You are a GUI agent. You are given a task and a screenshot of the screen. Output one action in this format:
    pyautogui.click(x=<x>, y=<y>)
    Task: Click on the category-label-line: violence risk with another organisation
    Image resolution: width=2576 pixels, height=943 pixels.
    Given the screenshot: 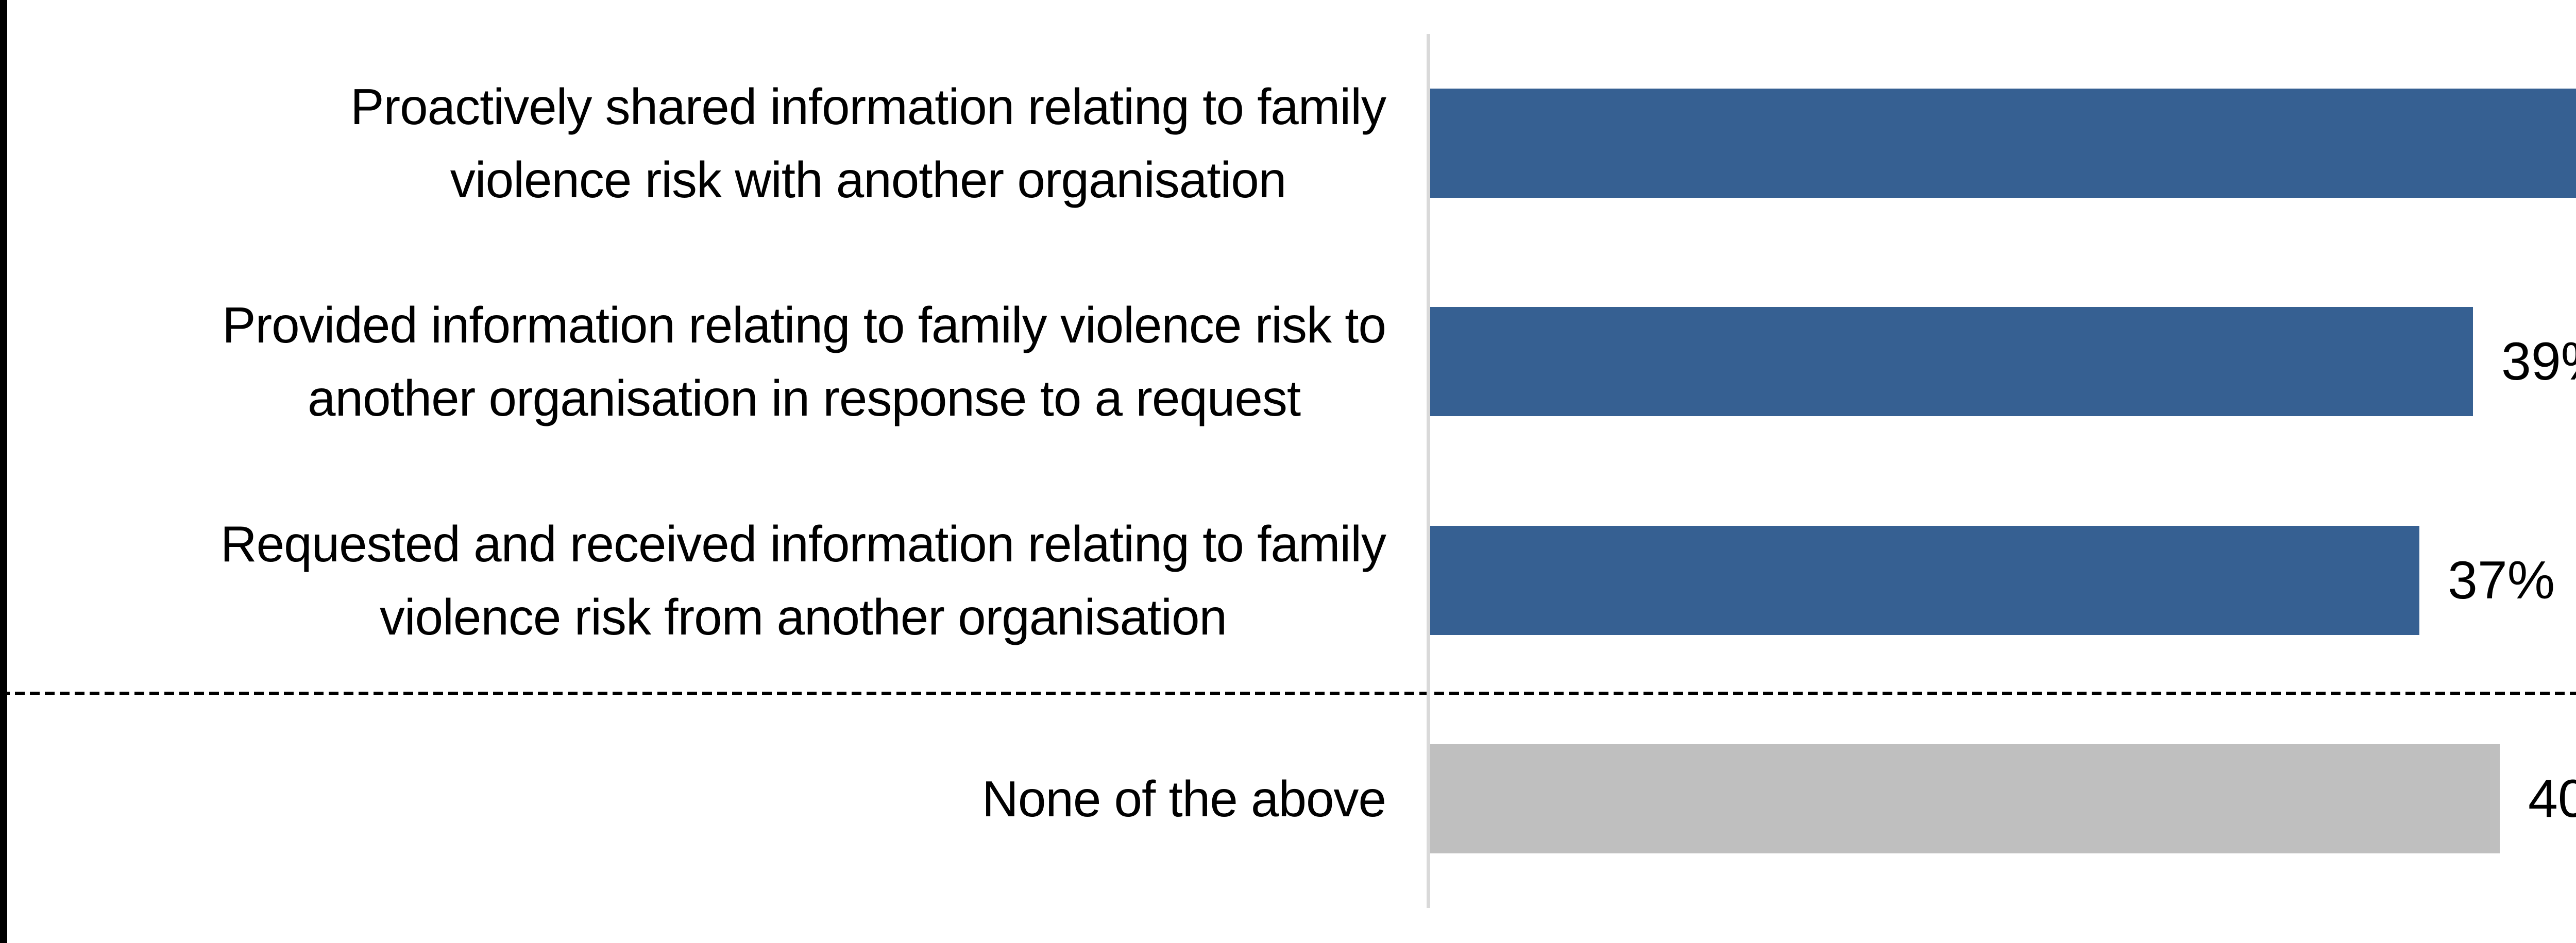 What is the action you would take?
    pyautogui.click(x=868, y=179)
    